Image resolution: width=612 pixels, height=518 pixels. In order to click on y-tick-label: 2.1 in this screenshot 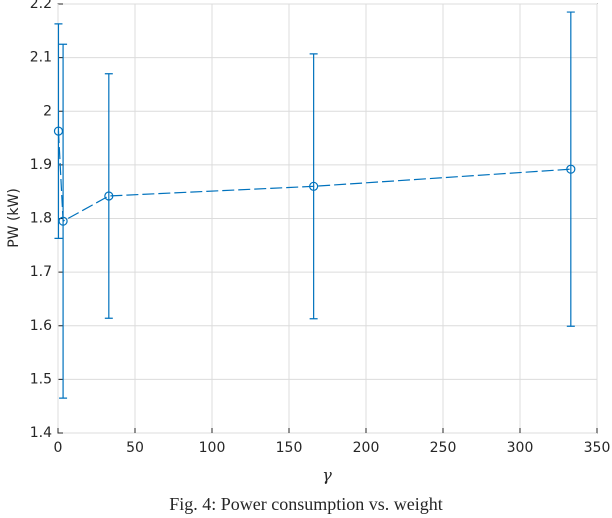, I will do `click(41, 58)`.